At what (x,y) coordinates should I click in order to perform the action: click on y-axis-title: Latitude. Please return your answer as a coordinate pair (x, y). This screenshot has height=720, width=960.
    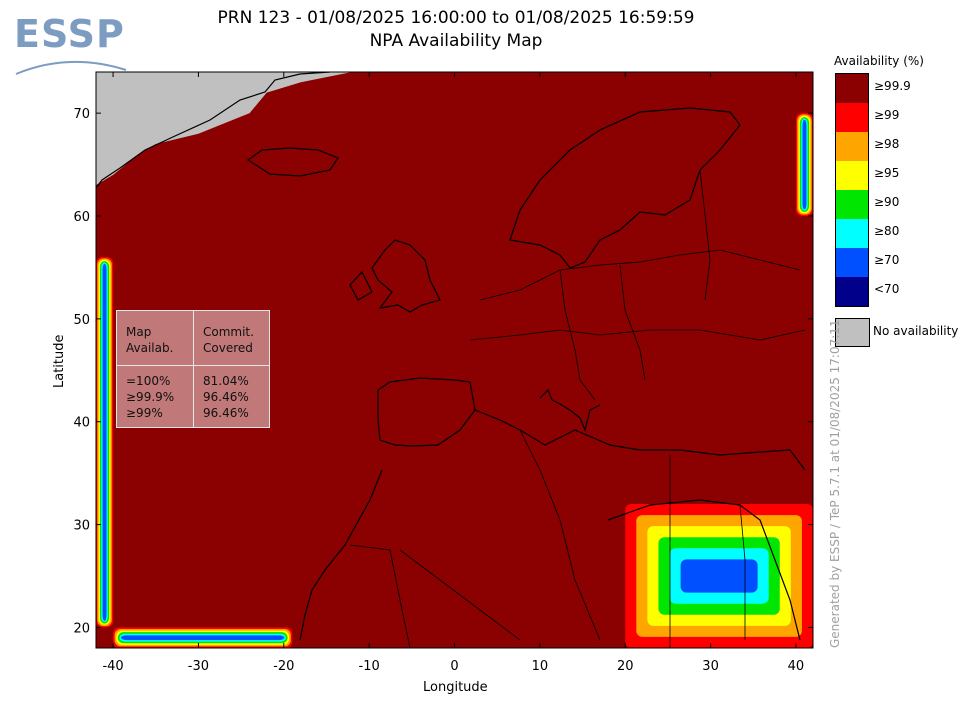
    Looking at the image, I should click on (59, 361).